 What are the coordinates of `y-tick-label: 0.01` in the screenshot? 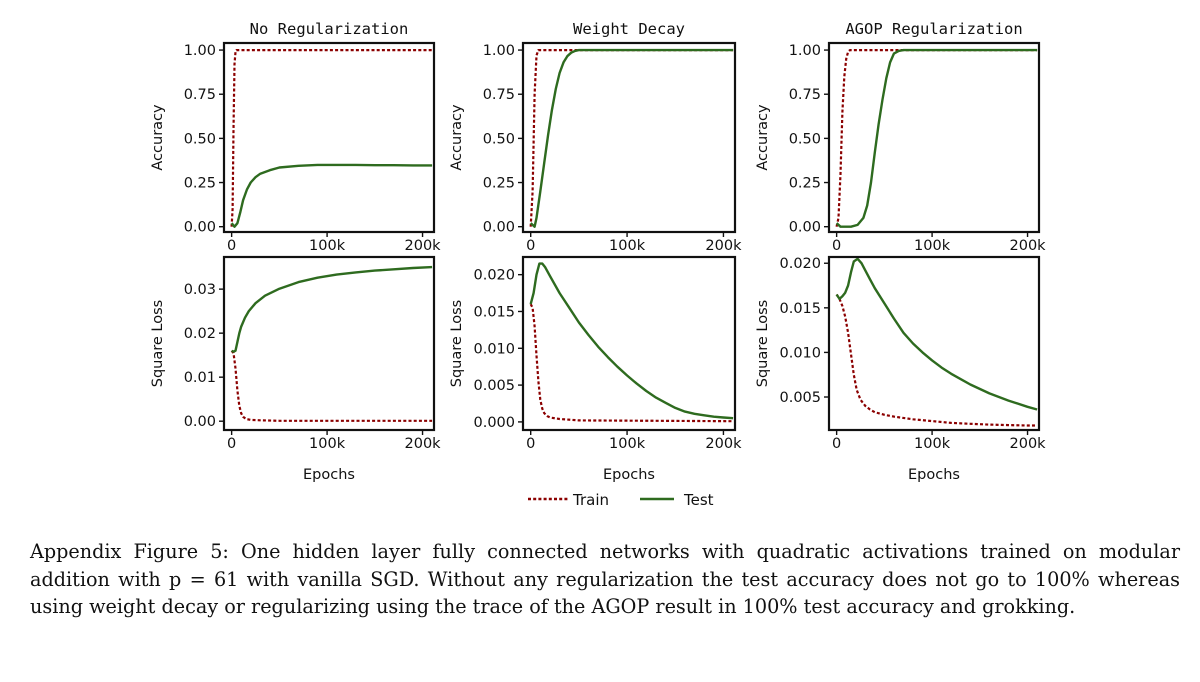 It's located at (200, 378).